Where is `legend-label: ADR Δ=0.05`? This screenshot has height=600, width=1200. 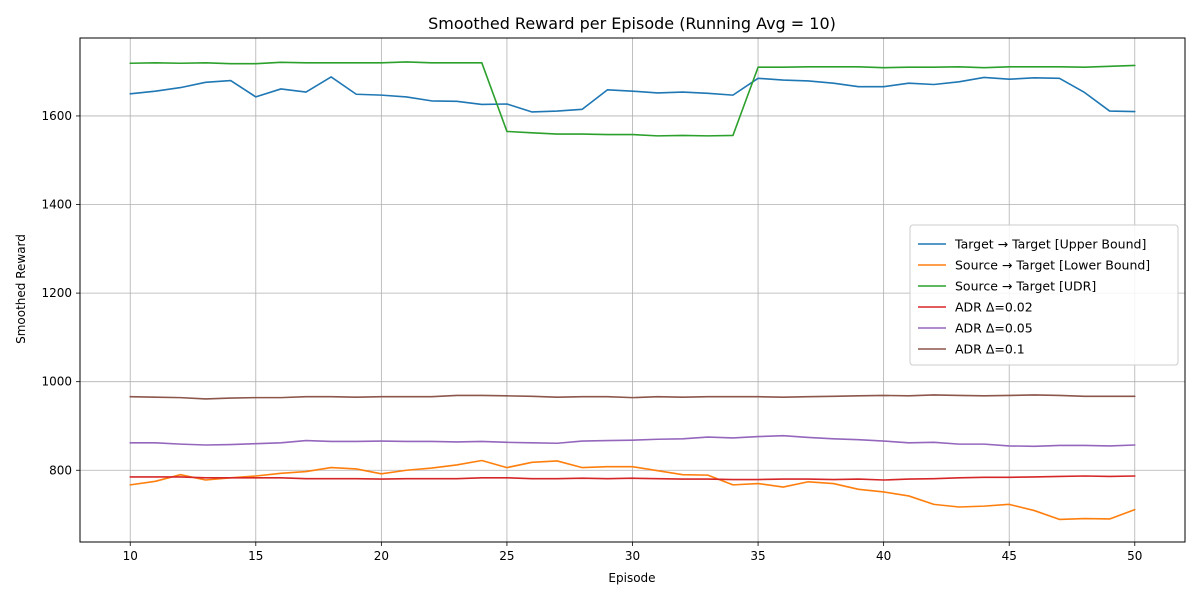
legend-label: ADR Δ=0.05 is located at coordinates (994, 328).